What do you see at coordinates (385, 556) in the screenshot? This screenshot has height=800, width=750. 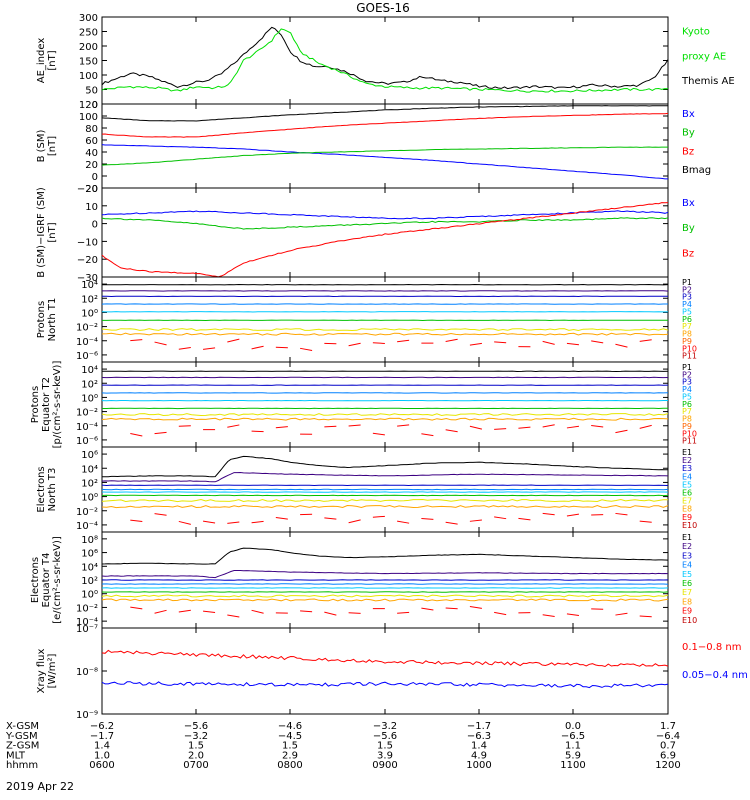 I see `series-line-electrons-t4-E1` at bounding box center [385, 556].